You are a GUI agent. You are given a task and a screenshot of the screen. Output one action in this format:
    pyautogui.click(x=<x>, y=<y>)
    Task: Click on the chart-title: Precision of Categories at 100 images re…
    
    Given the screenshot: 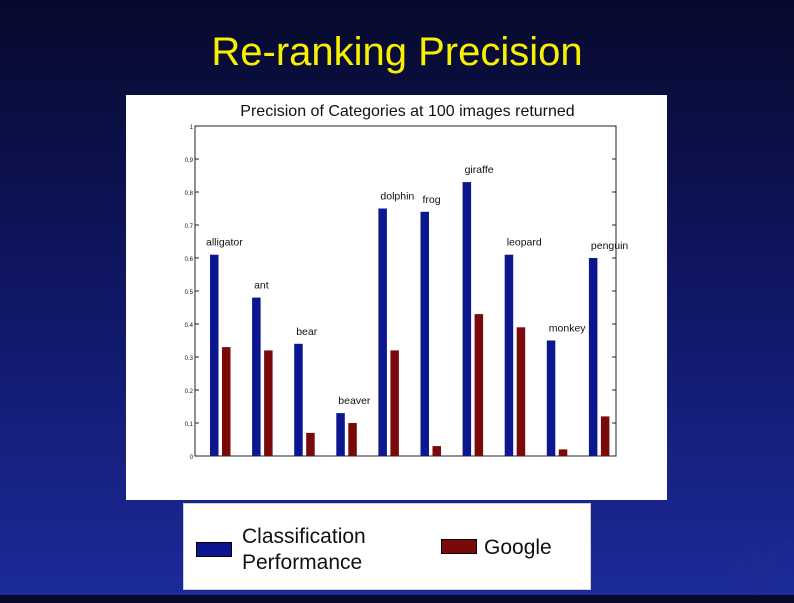 What is the action you would take?
    pyautogui.click(x=407, y=111)
    